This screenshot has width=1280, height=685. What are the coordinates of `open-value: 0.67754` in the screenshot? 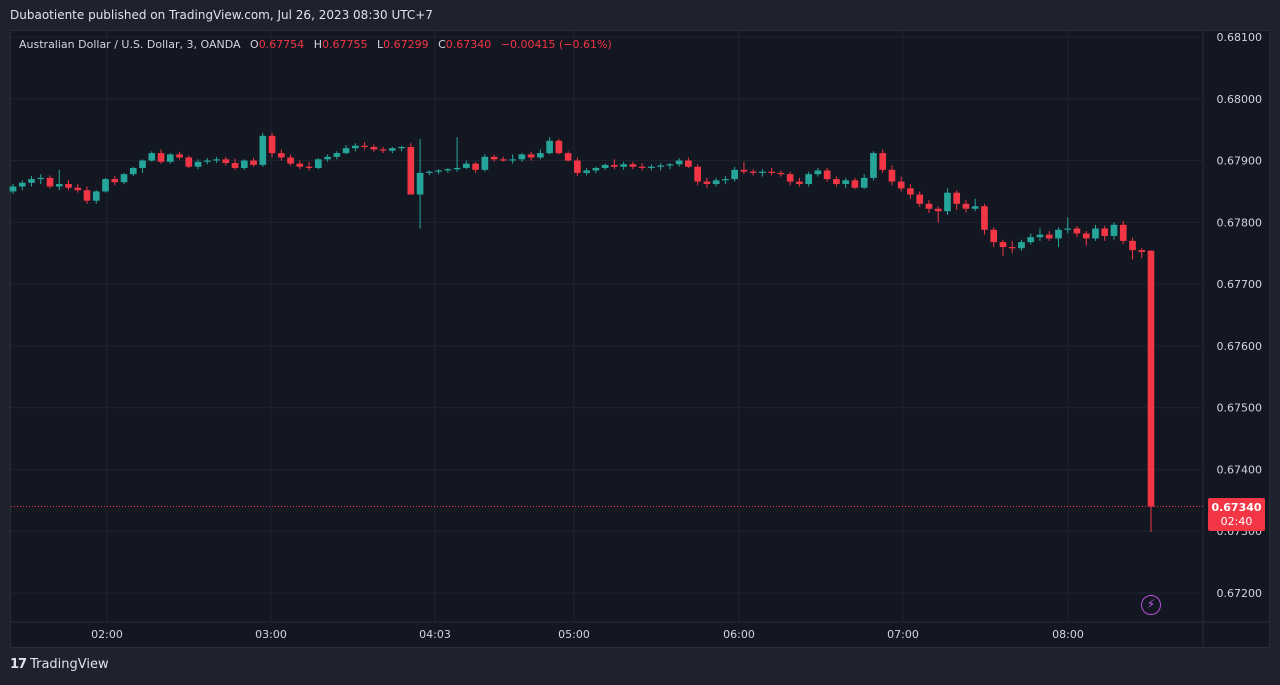 It's located at (281, 44).